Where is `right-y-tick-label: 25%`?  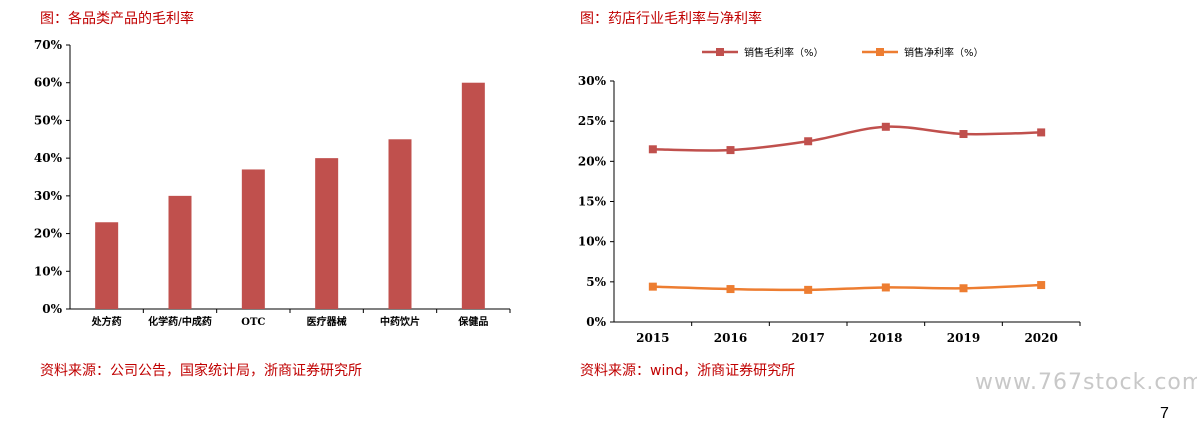 right-y-tick-label: 25% is located at coordinates (592, 121).